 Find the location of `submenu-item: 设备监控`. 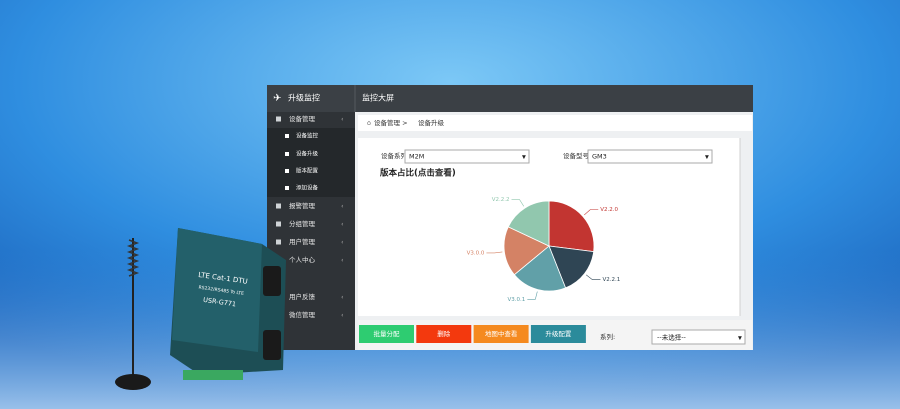

submenu-item: 设备监控 is located at coordinates (307, 136).